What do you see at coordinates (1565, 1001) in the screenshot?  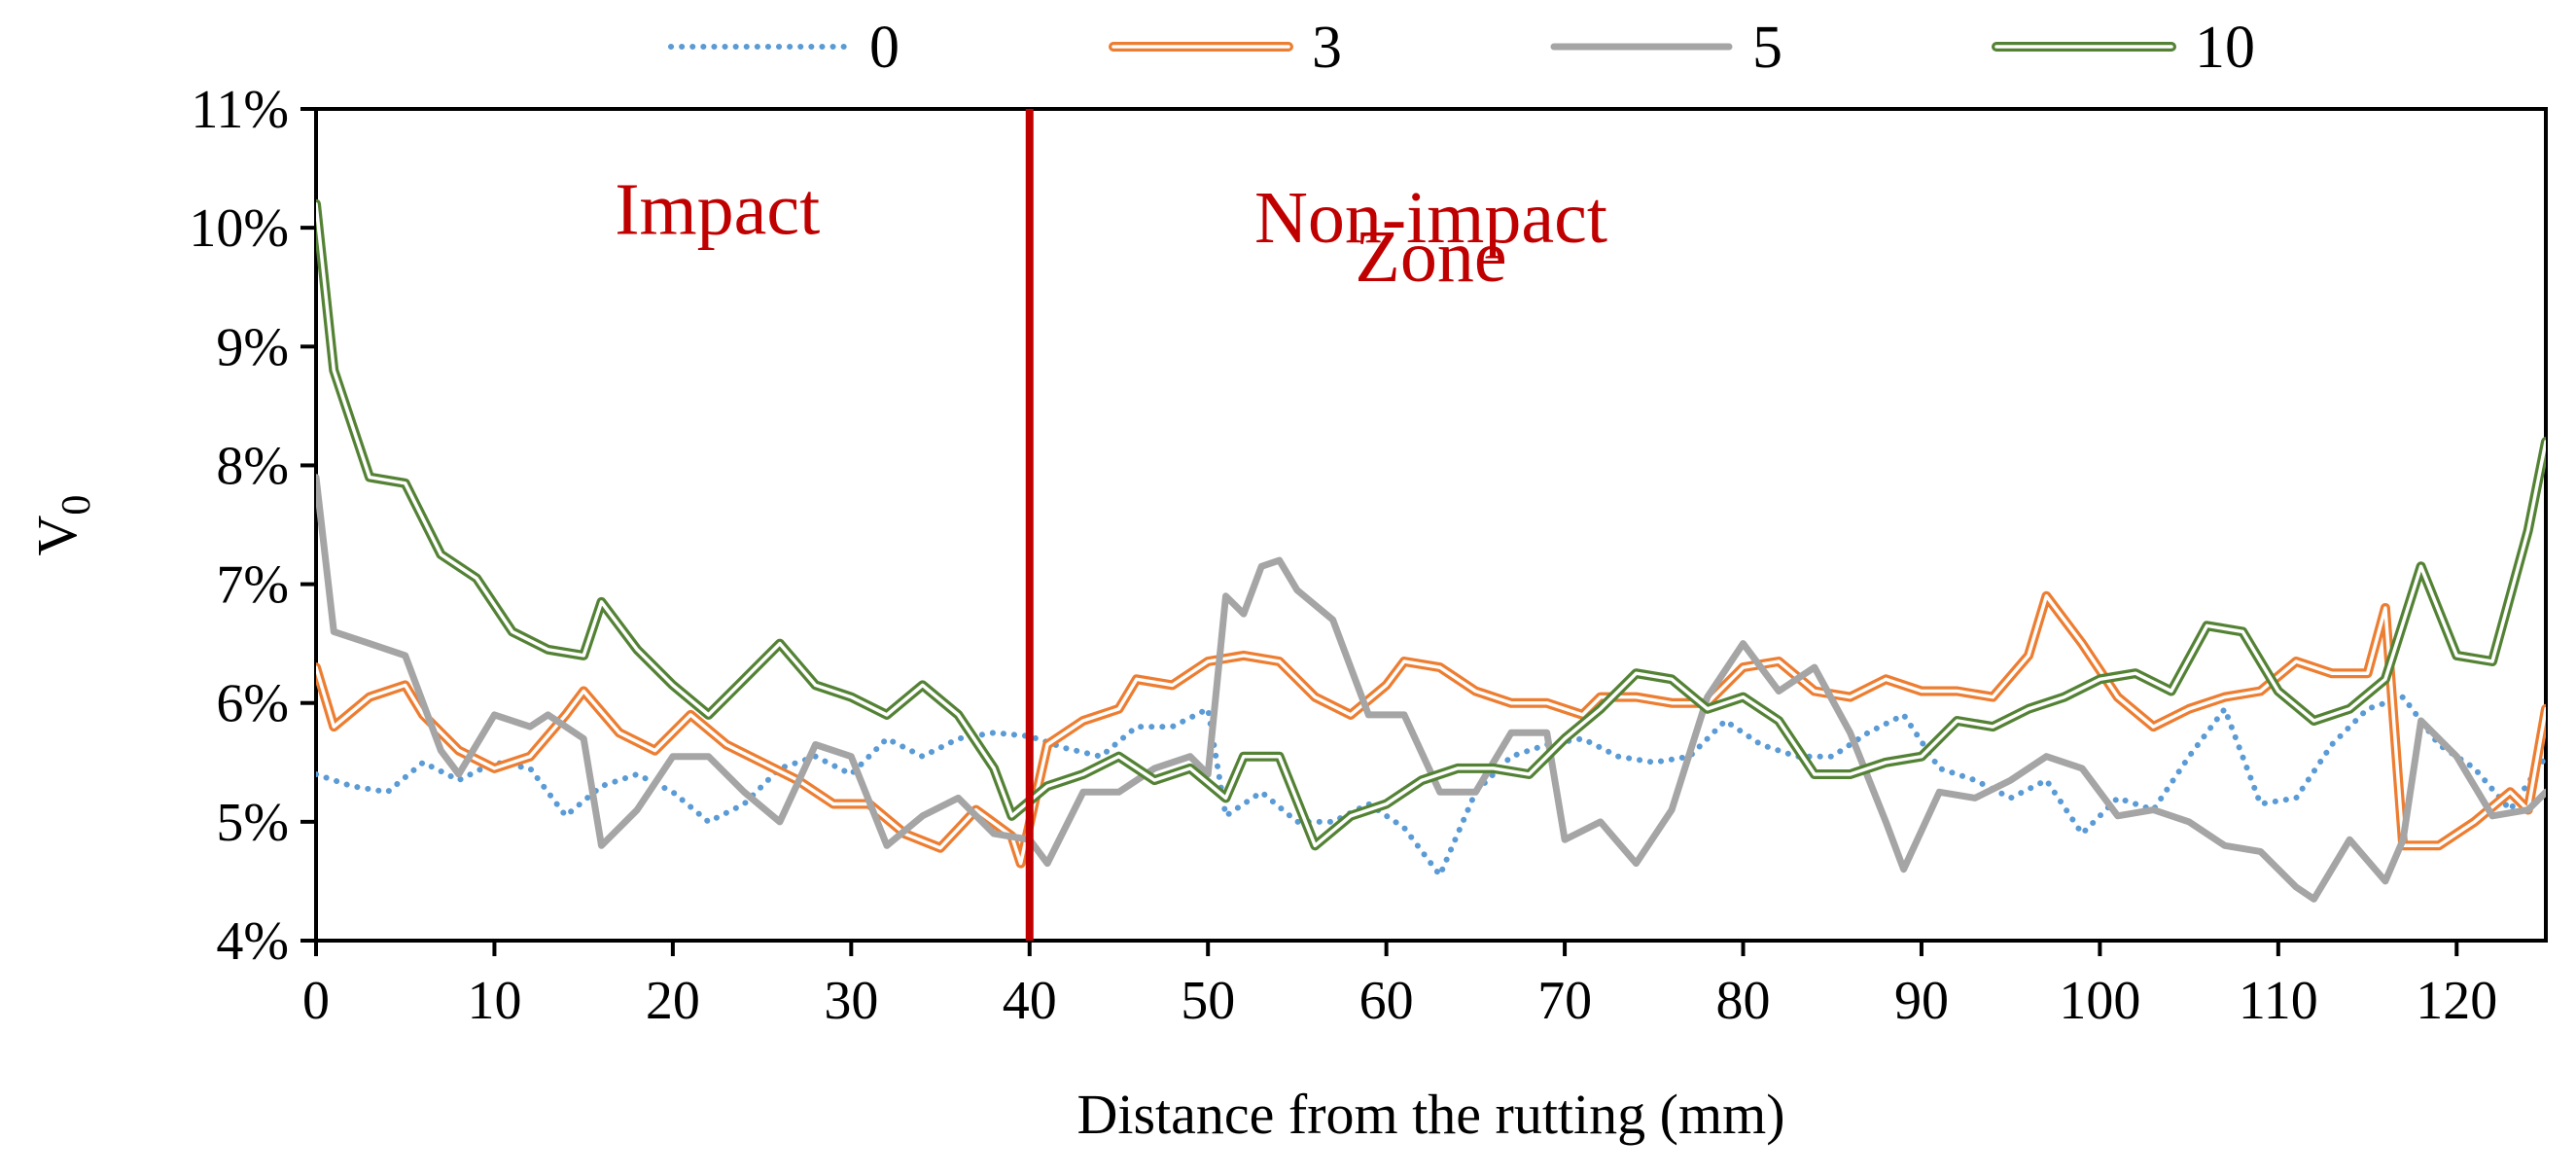 I see `x-tick-label: 70` at bounding box center [1565, 1001].